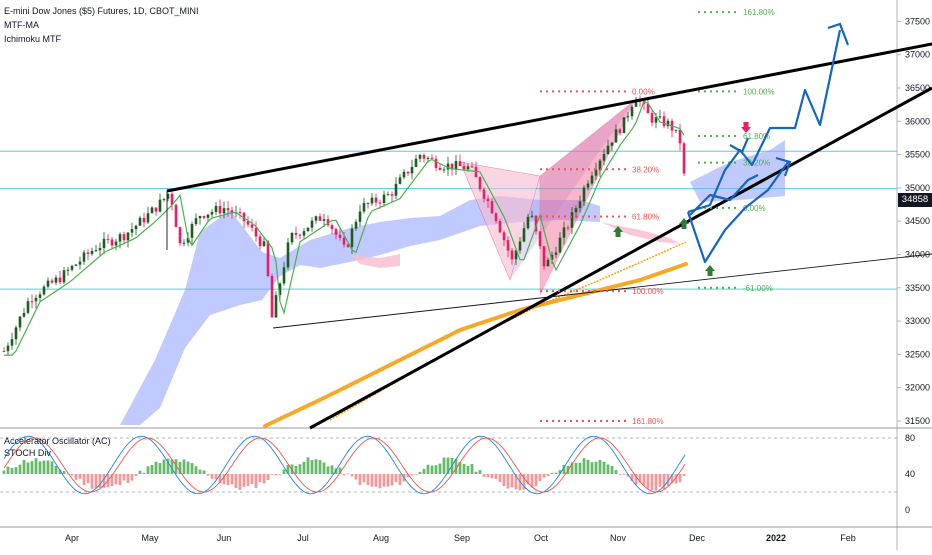 Image resolution: width=932 pixels, height=555 pixels. What do you see at coordinates (648, 291) in the screenshot?
I see `pattern-fib-label: 100.00%` at bounding box center [648, 291].